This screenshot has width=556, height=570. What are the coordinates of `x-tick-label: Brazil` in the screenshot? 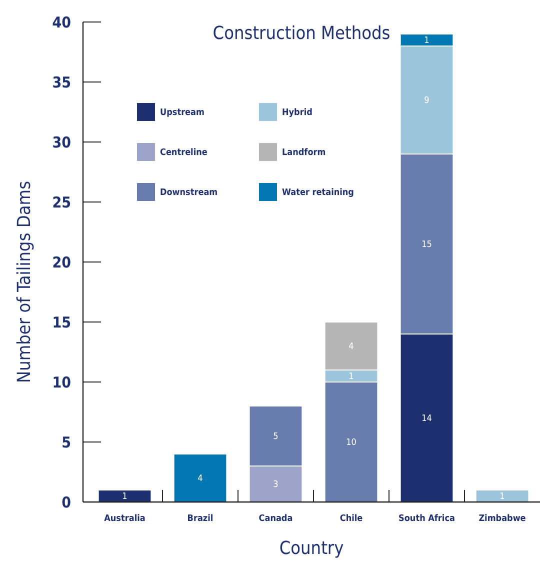 It's located at (200, 519).